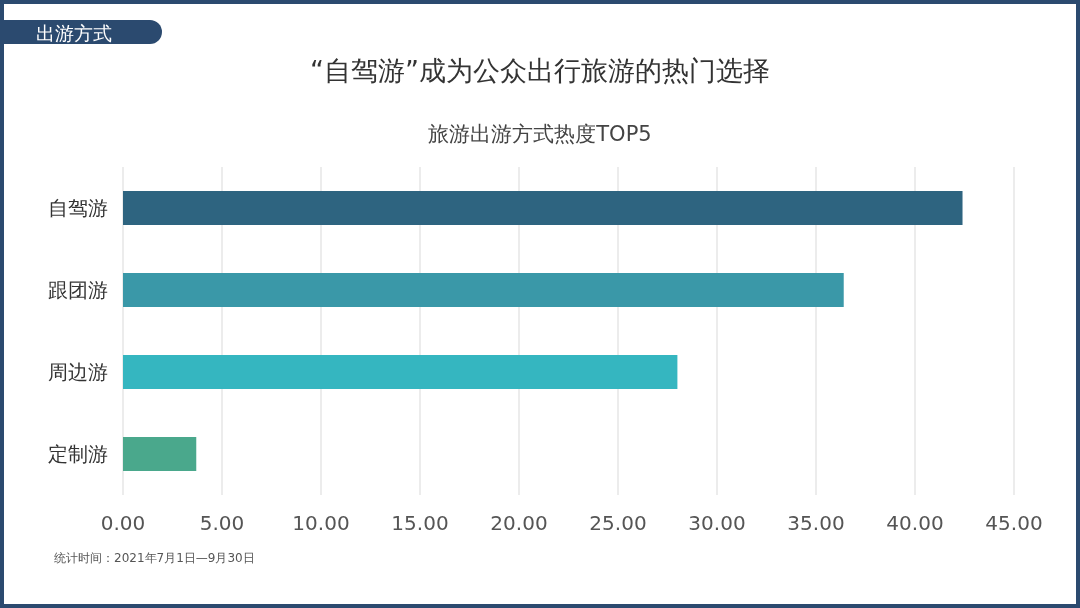 Image resolution: width=1080 pixels, height=608 pixels. I want to click on chart-subtitle: 旅游出游方式热度TOP5, so click(540, 134).